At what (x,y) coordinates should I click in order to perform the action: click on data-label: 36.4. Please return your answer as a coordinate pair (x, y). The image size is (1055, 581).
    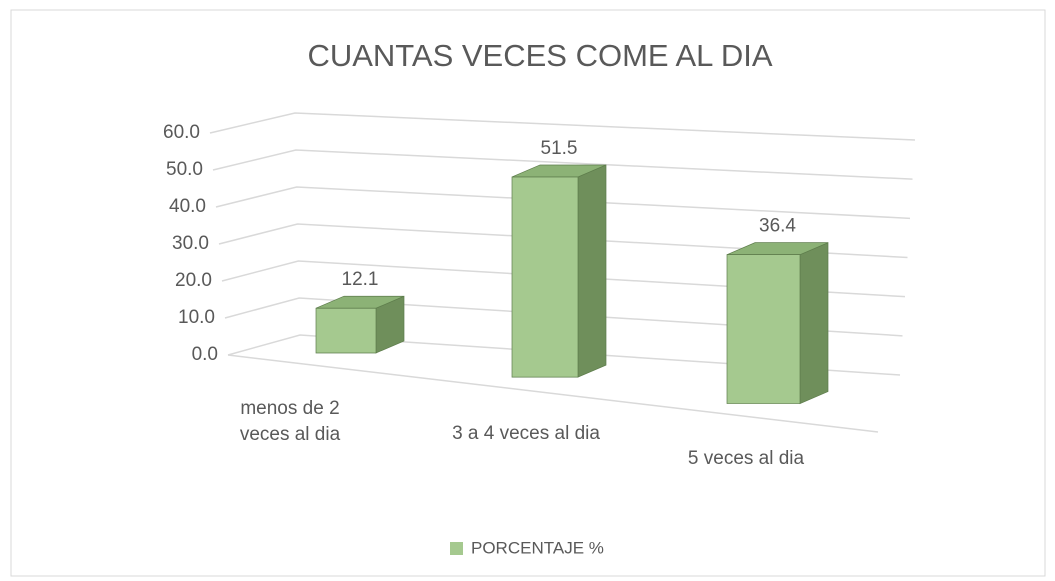
    Looking at the image, I should click on (777, 226).